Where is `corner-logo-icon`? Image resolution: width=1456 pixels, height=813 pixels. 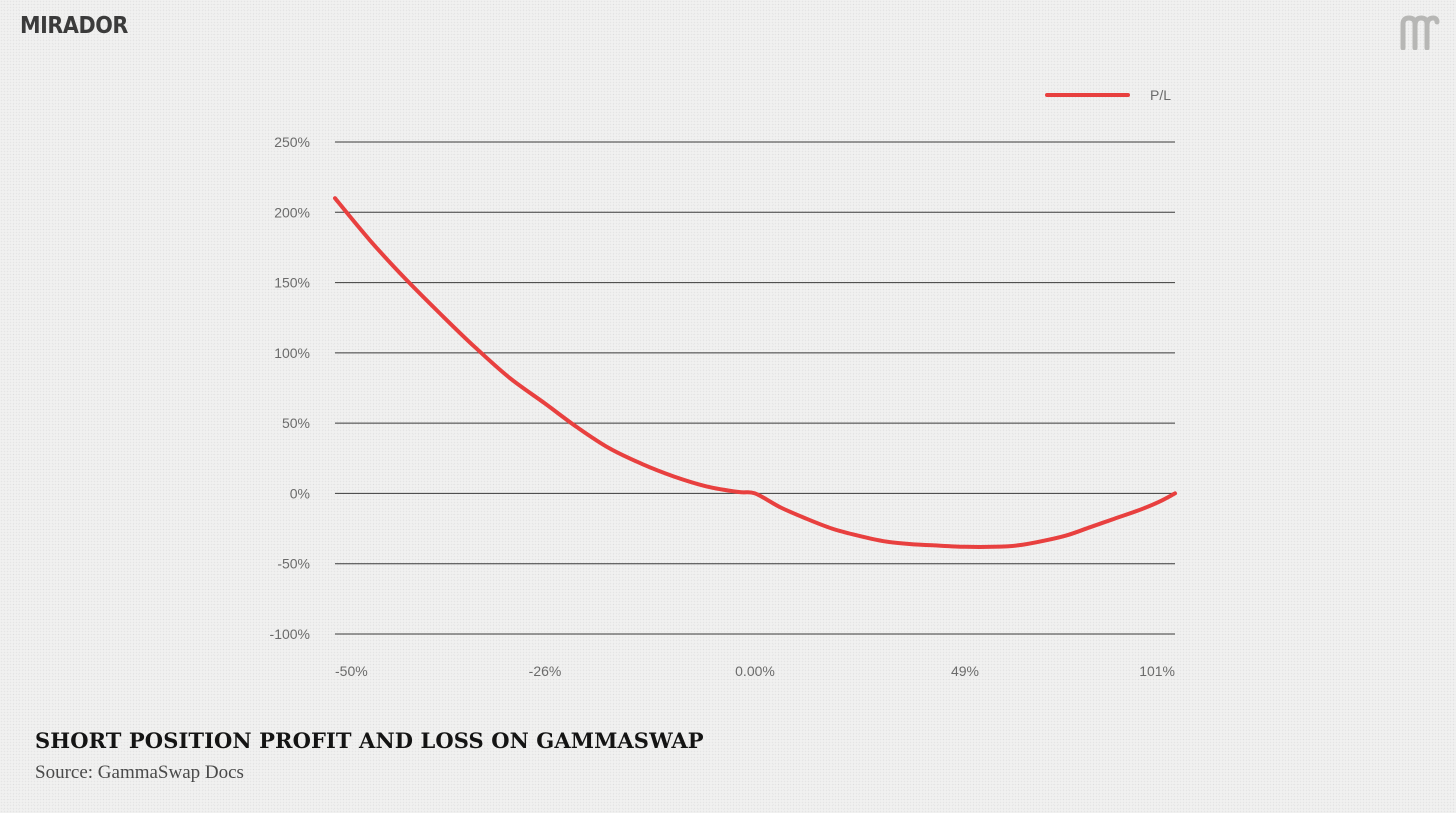
corner-logo-icon is located at coordinates (1420, 32).